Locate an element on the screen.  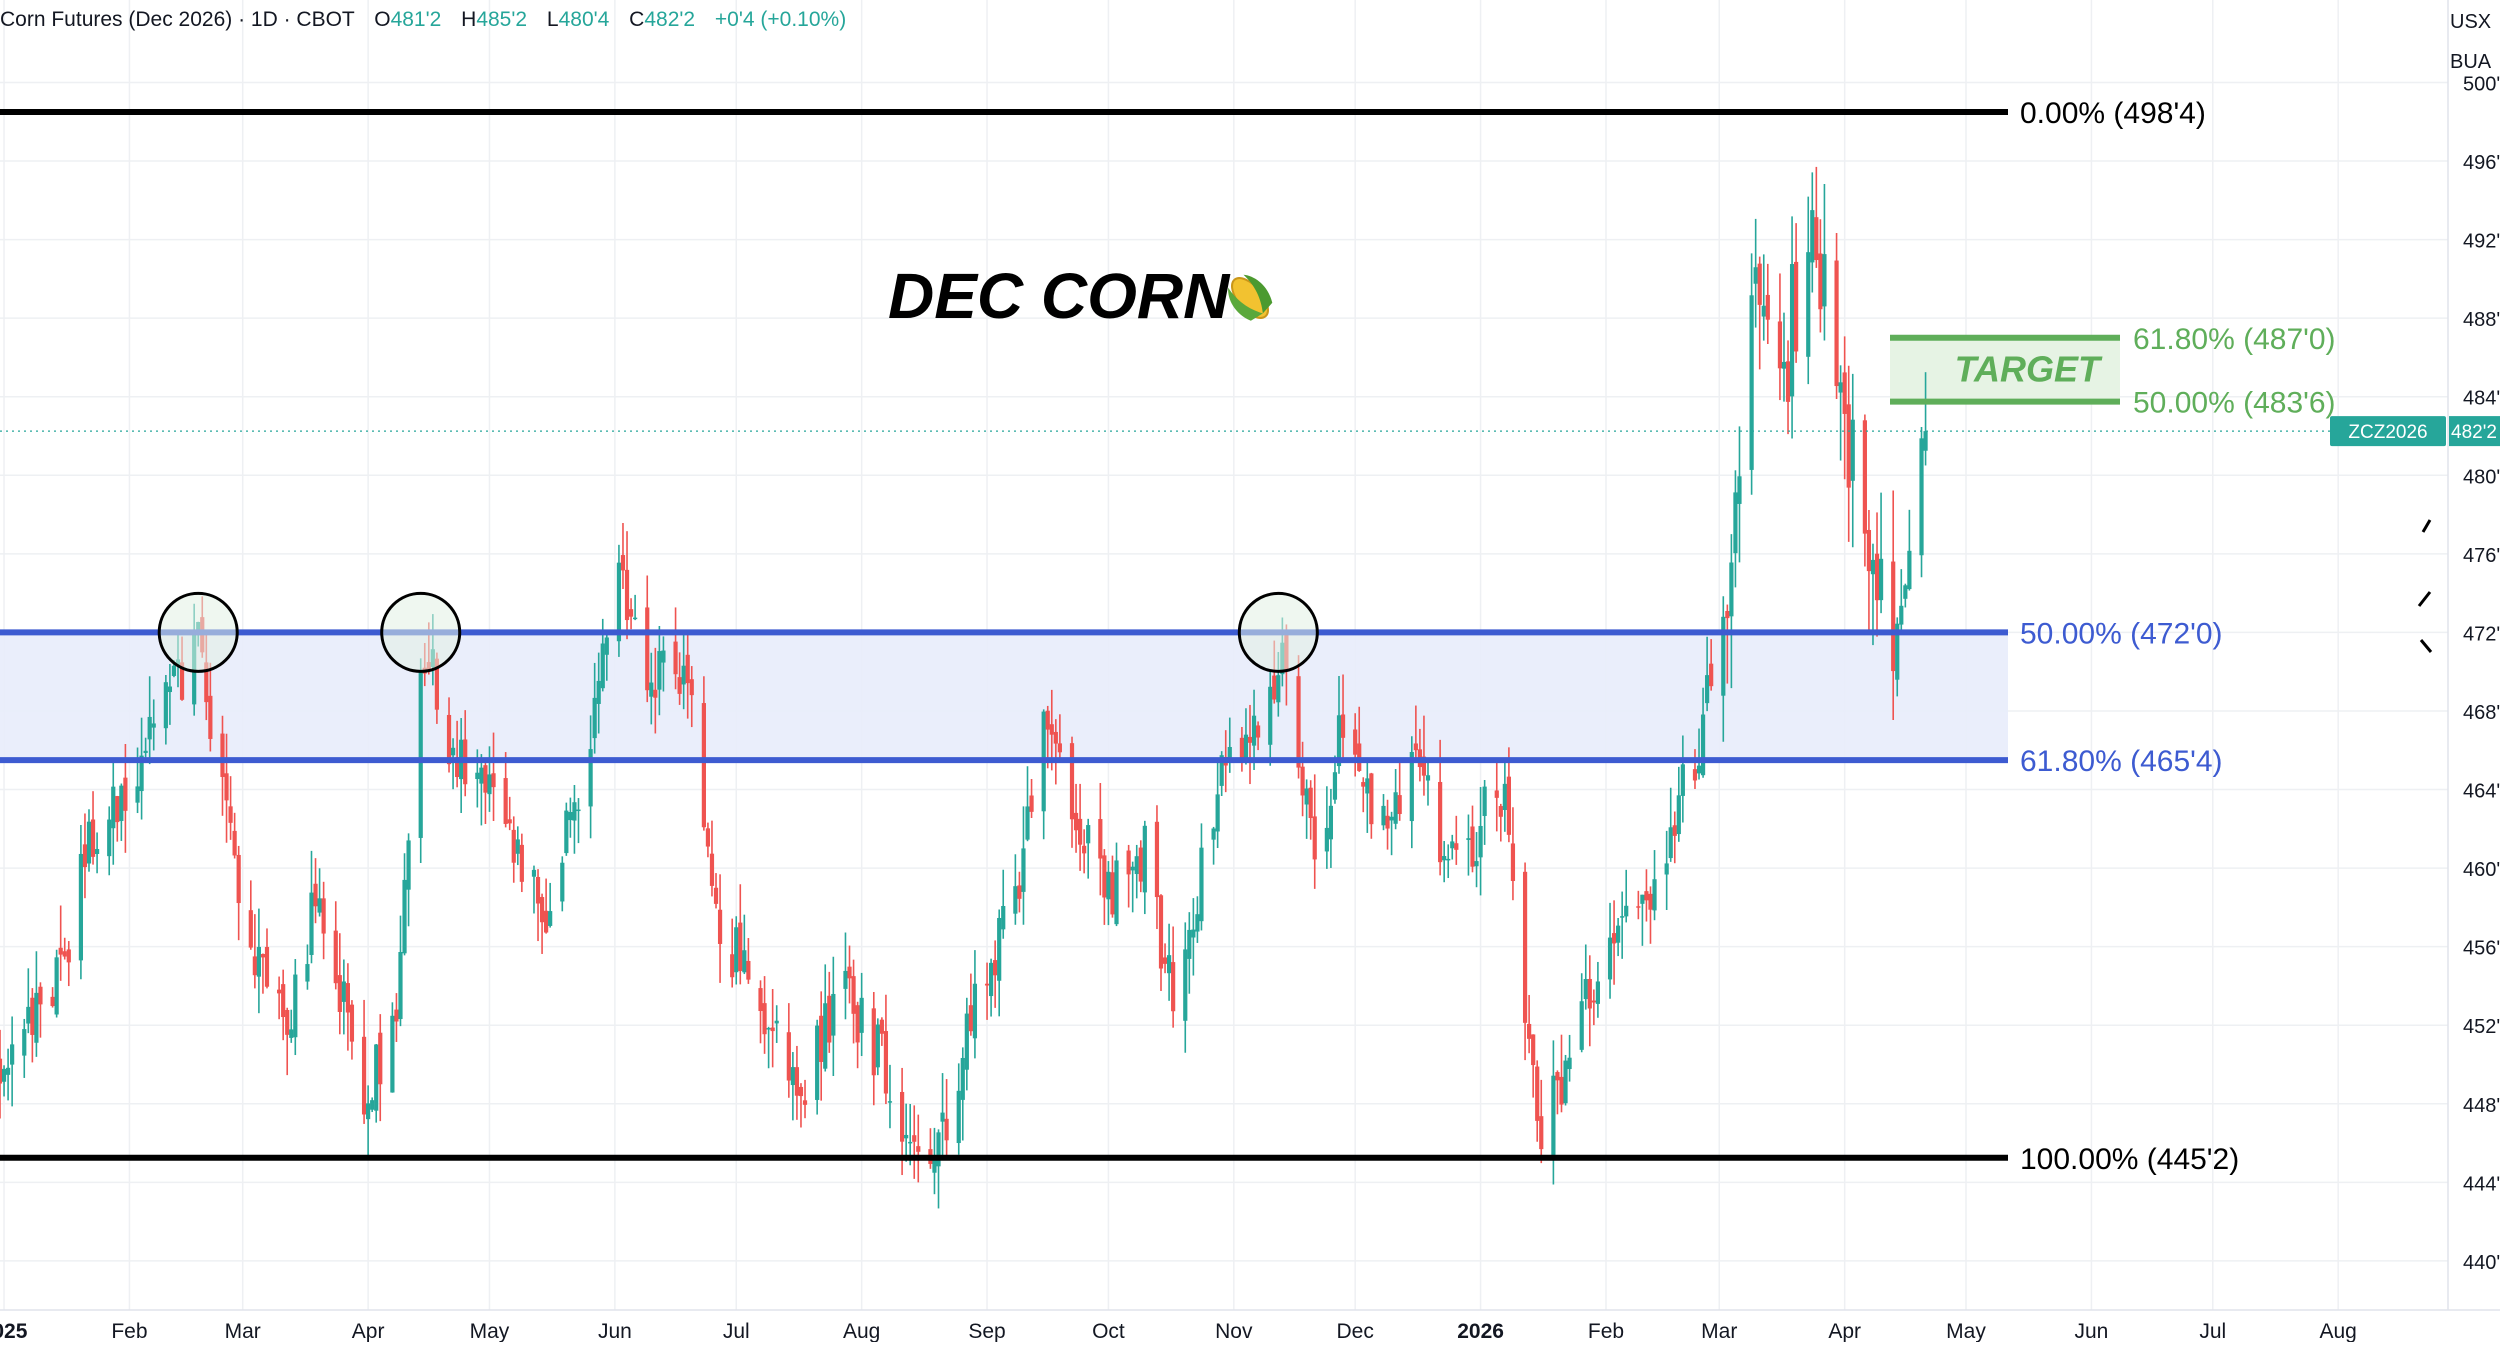
price-tick-label: 456'0 is located at coordinates (2481, 949).